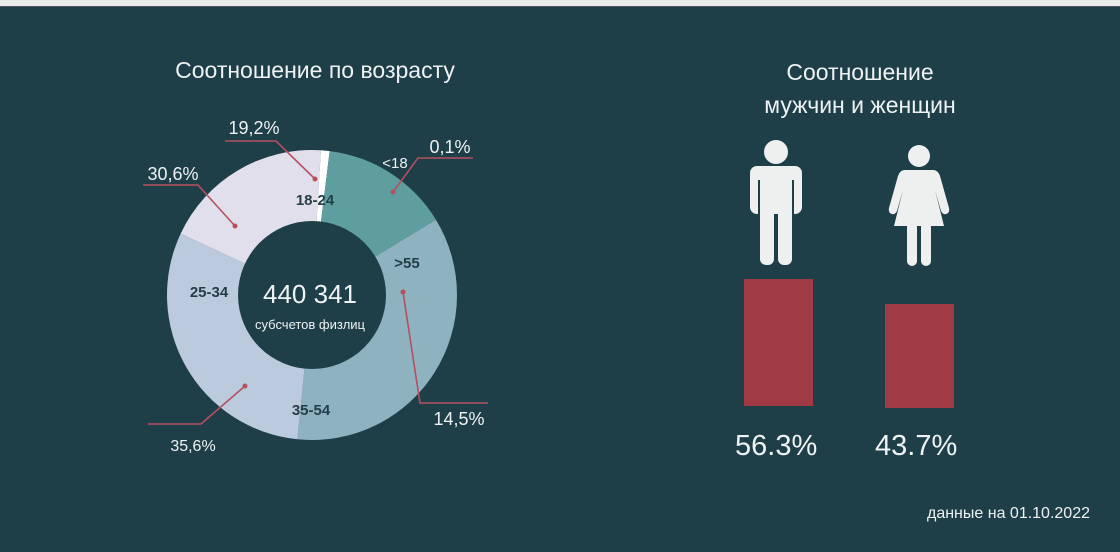 This screenshot has height=552, width=1120. What do you see at coordinates (394, 163) in the screenshot?
I see `segment-label-lt18: <18` at bounding box center [394, 163].